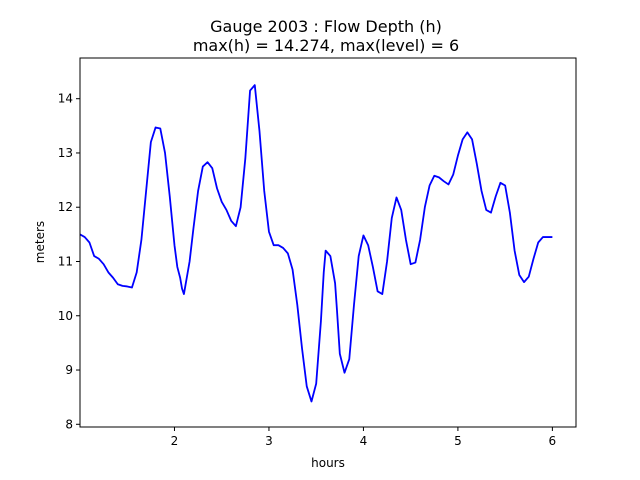  What do you see at coordinates (553, 441) in the screenshot?
I see `x-tick-label: 6` at bounding box center [553, 441].